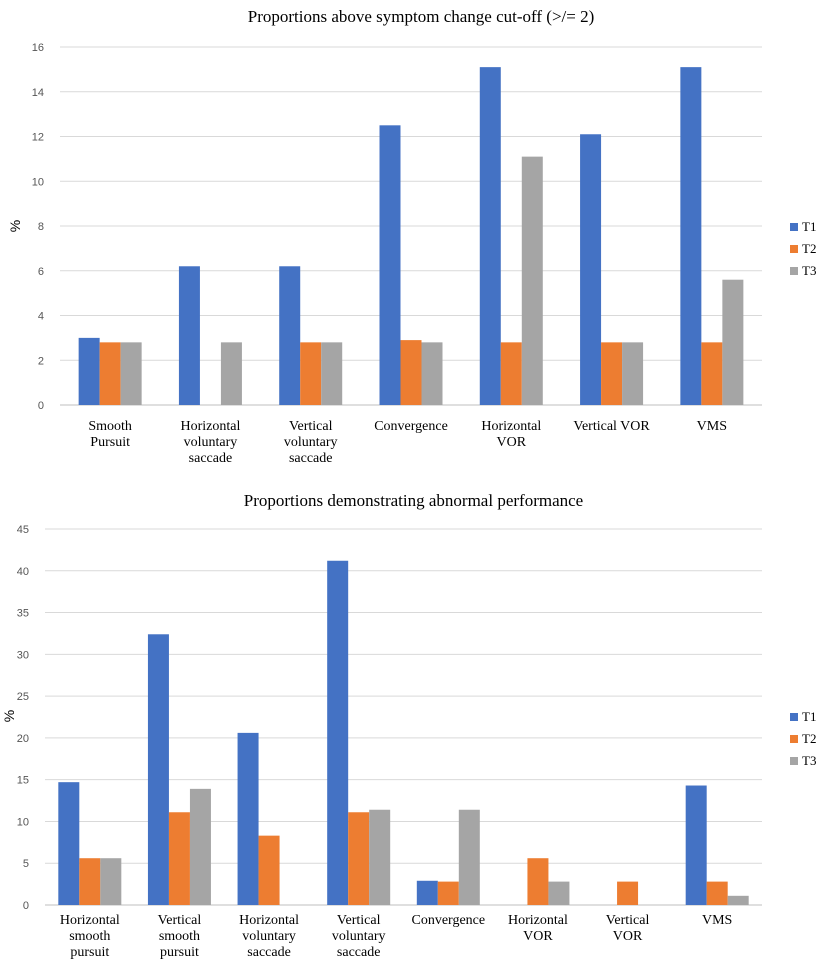 The height and width of the screenshot is (978, 829). I want to click on x-category-label: Vertical voluntary saccade, so click(311, 442).